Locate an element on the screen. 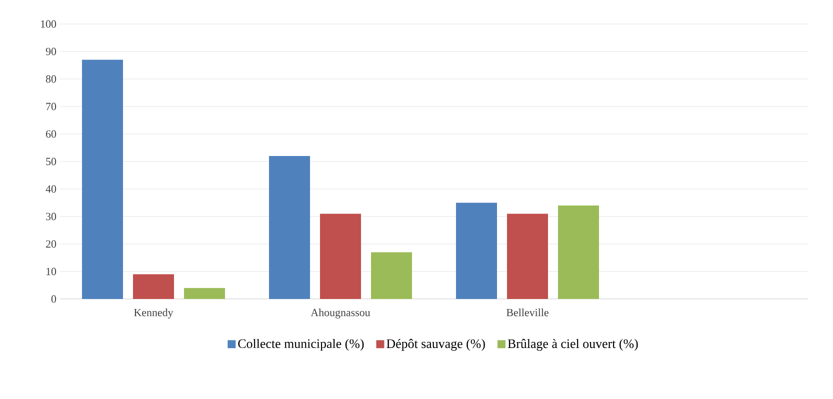 The width and height of the screenshot is (833, 399). legend-label: Collecte municipale (%) is located at coordinates (301, 344).